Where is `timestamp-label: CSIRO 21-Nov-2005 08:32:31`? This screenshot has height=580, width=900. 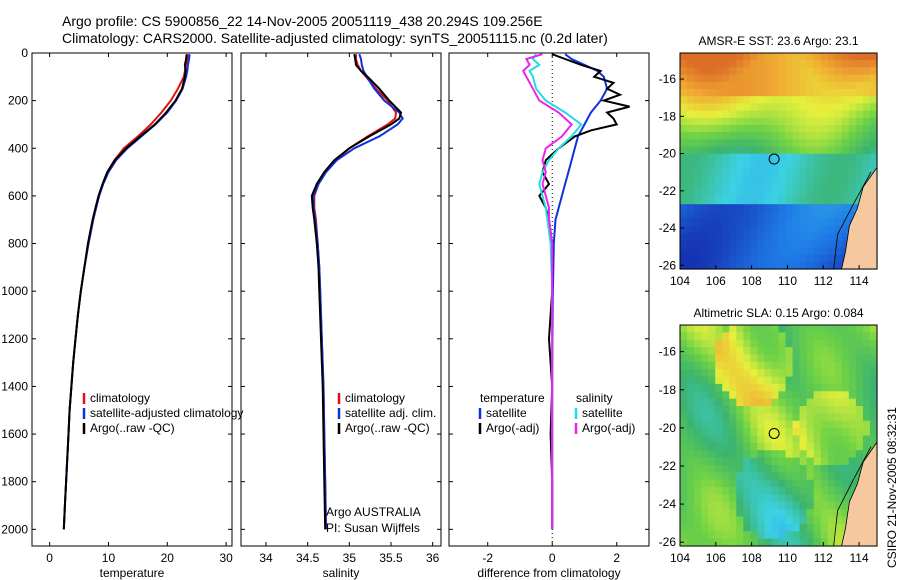 timestamp-label: CSIRO 21-Nov-2005 08:32:31 is located at coordinates (892, 487).